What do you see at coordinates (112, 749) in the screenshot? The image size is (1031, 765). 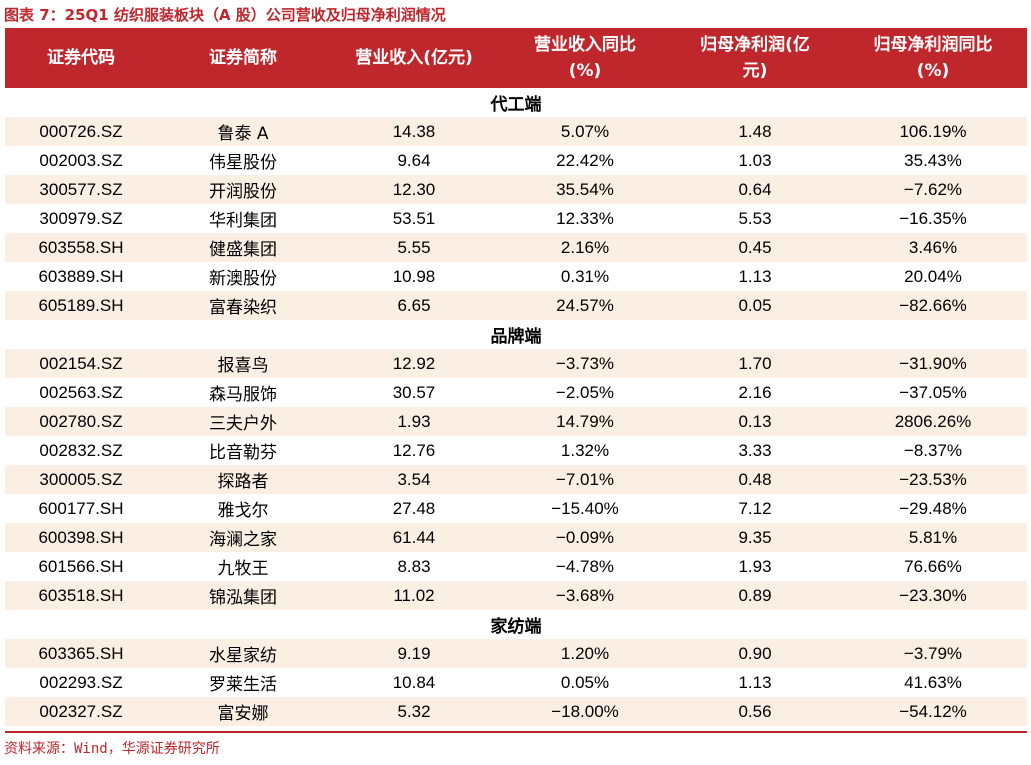 I see `source-note: 资料来源：Wind，华源证券研究所` at bounding box center [112, 749].